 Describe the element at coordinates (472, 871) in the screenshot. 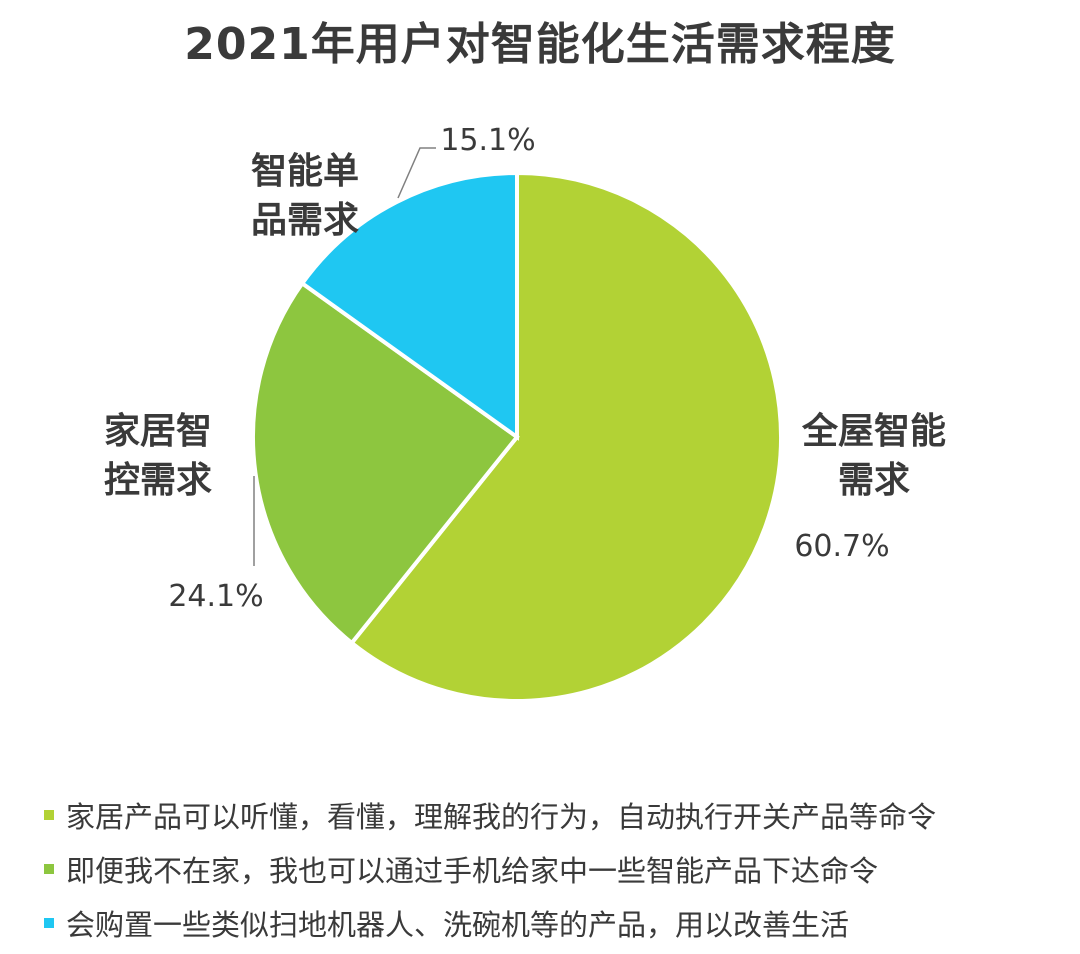

I see `legend-text: 即便我不在家，我也可以通过手机给家中一些智能产品下达命令` at that location.